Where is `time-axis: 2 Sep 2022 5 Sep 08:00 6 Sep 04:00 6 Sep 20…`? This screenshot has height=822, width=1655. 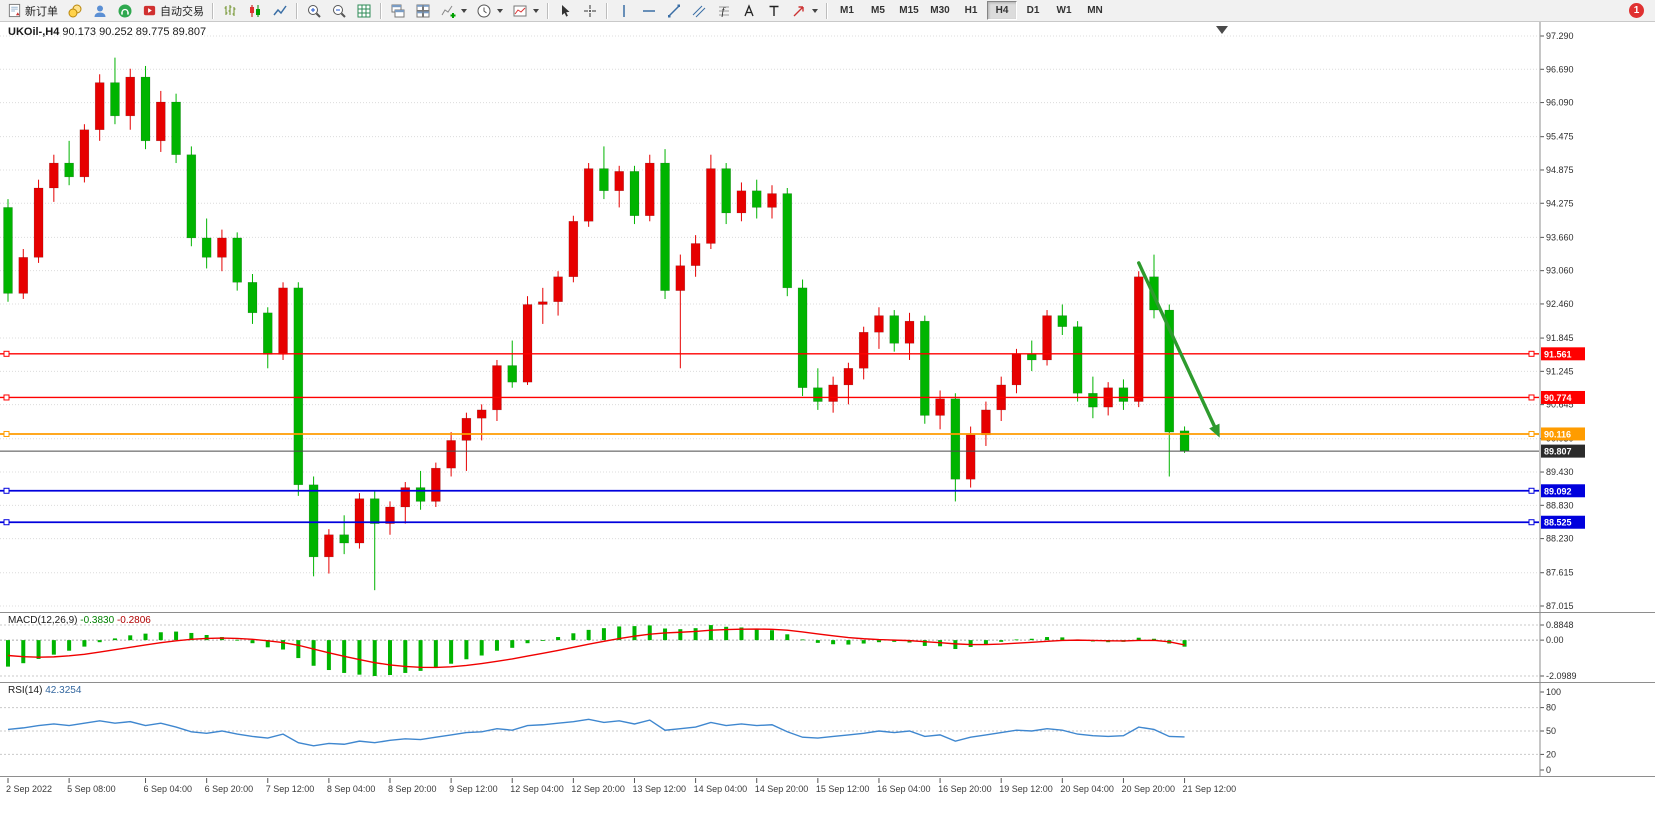 time-axis: 2 Sep 2022 5 Sep 08:00 6 Sep 04:00 6 Sep 20… is located at coordinates (621, 786).